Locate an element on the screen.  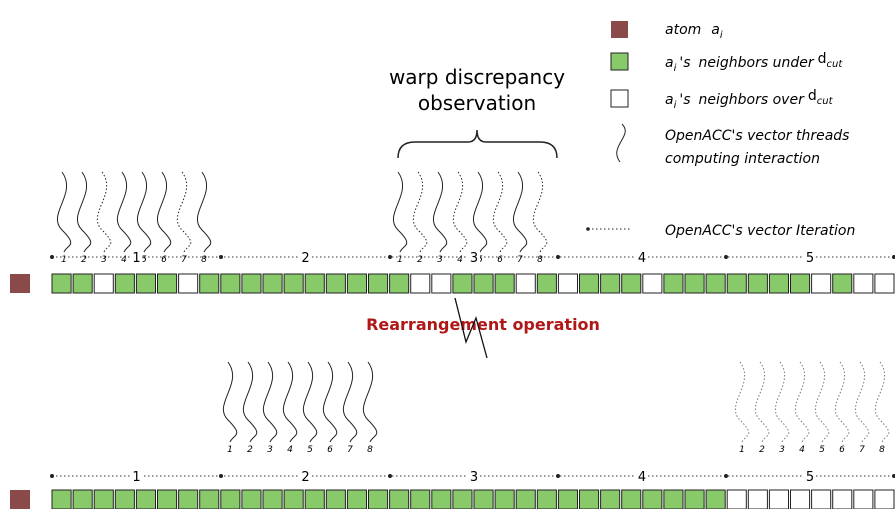
legend-thread is located at coordinates (621, 143).